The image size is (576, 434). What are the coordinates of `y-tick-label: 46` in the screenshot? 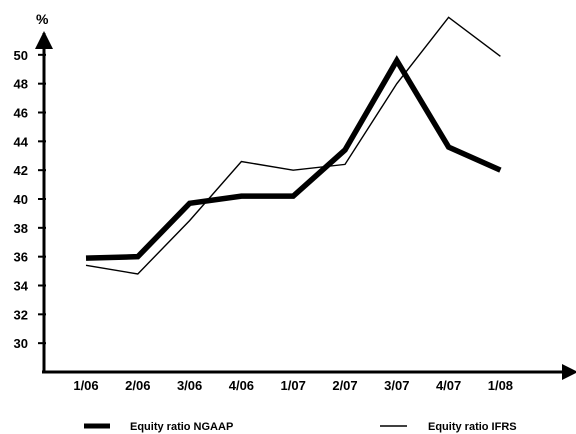 It's located at (21, 113).